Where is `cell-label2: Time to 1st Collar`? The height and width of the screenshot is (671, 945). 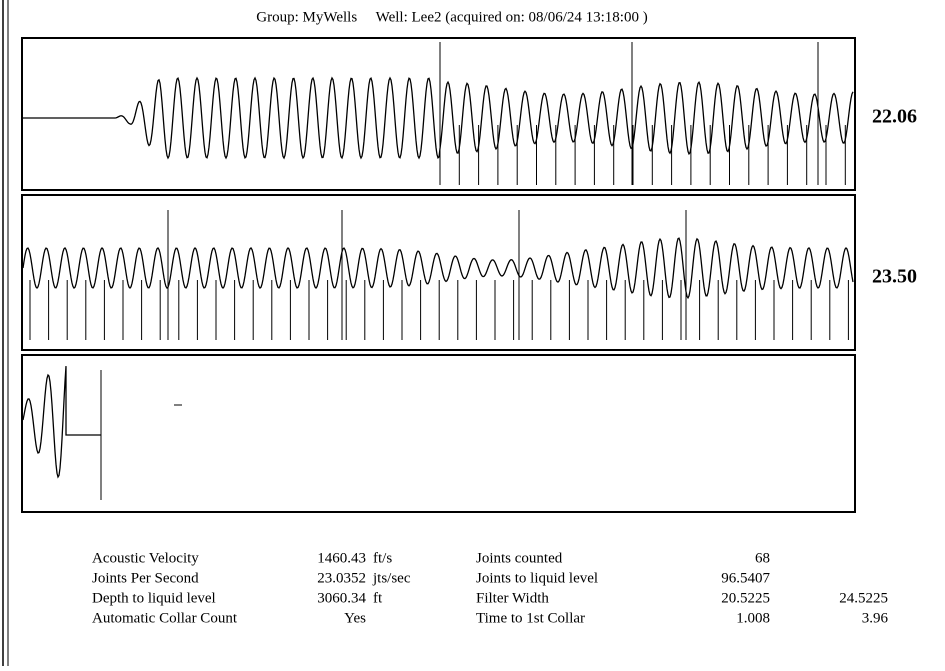
cell-label2: Time to 1st Collar is located at coordinates (530, 618).